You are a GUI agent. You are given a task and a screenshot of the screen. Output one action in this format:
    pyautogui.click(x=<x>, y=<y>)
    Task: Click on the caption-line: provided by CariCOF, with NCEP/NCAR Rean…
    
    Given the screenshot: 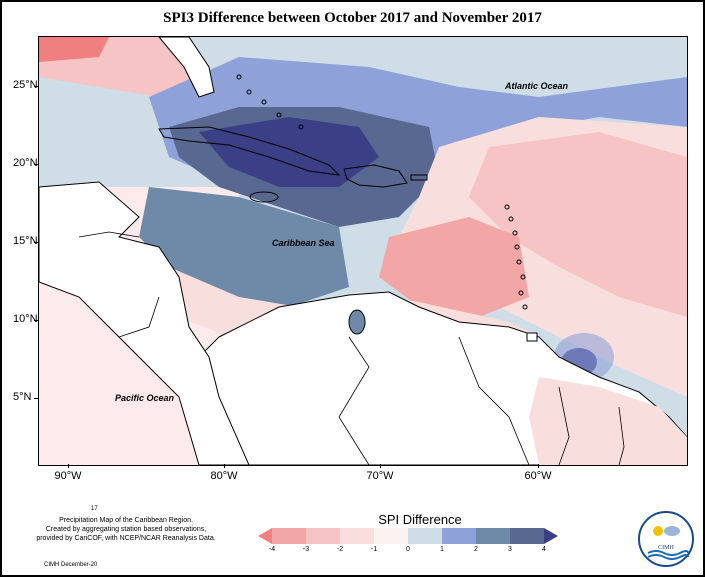 What is the action you would take?
    pyautogui.click(x=126, y=538)
    